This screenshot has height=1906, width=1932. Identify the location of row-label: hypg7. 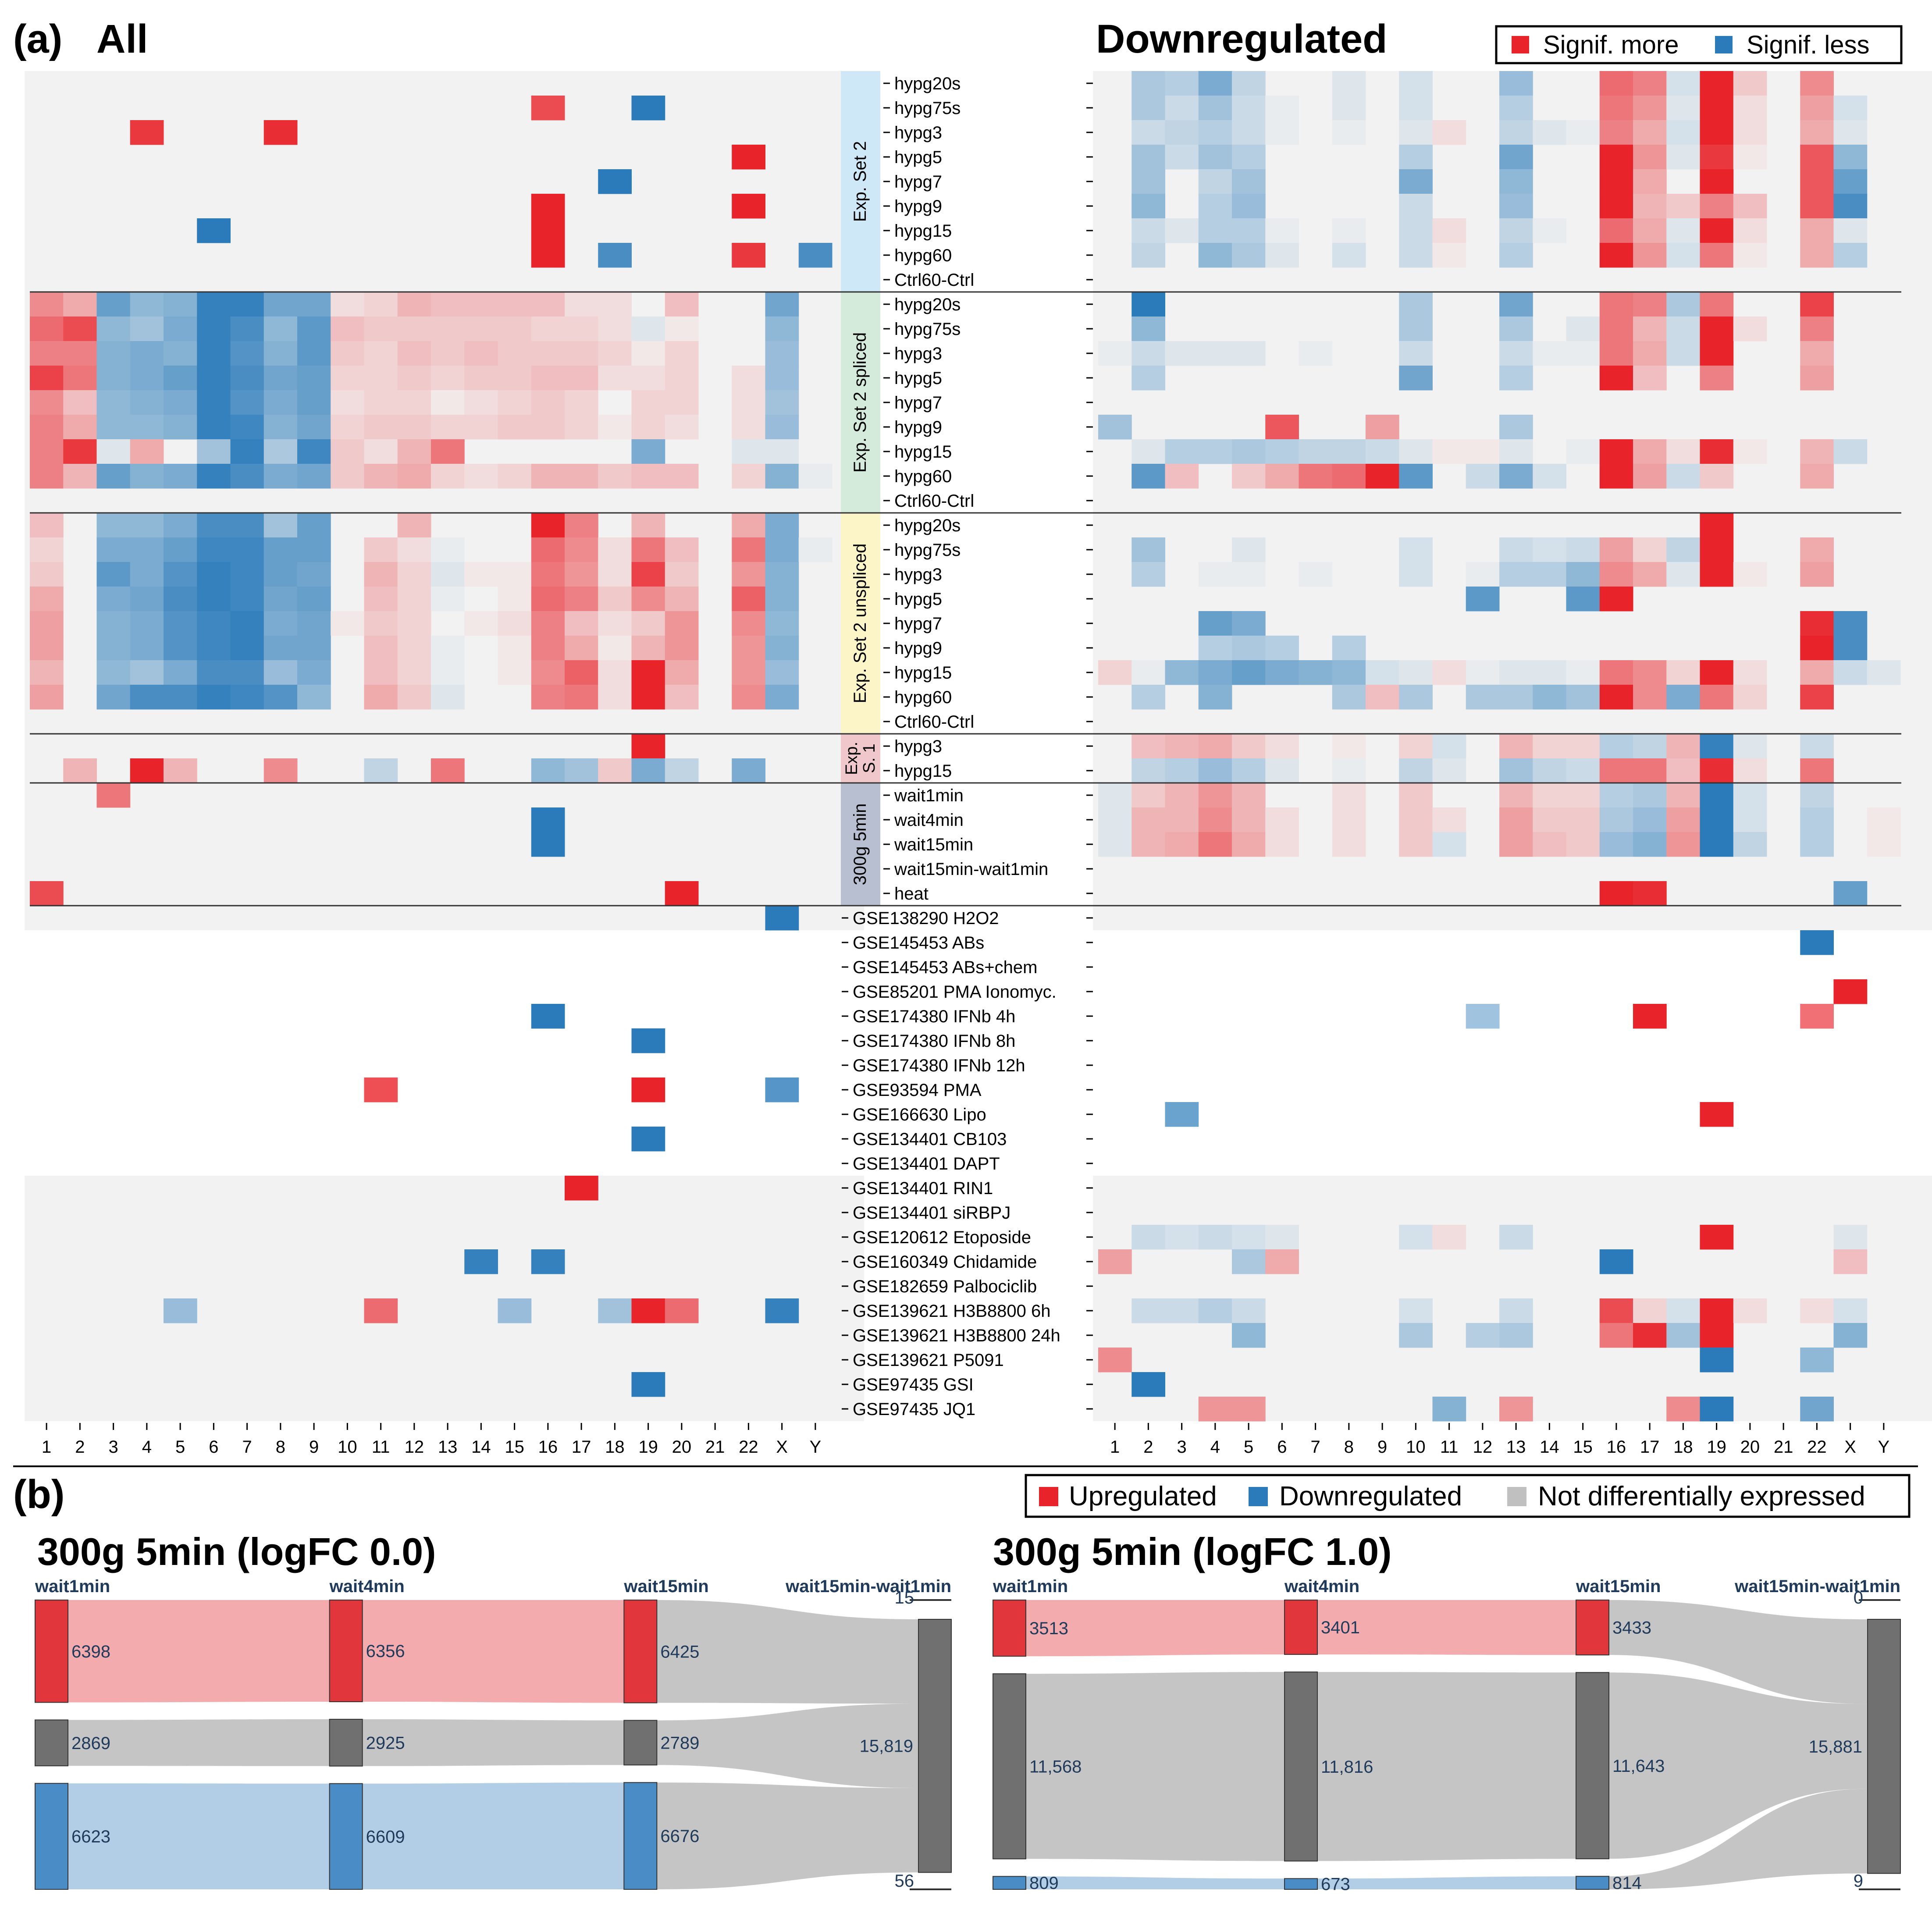
(918, 182).